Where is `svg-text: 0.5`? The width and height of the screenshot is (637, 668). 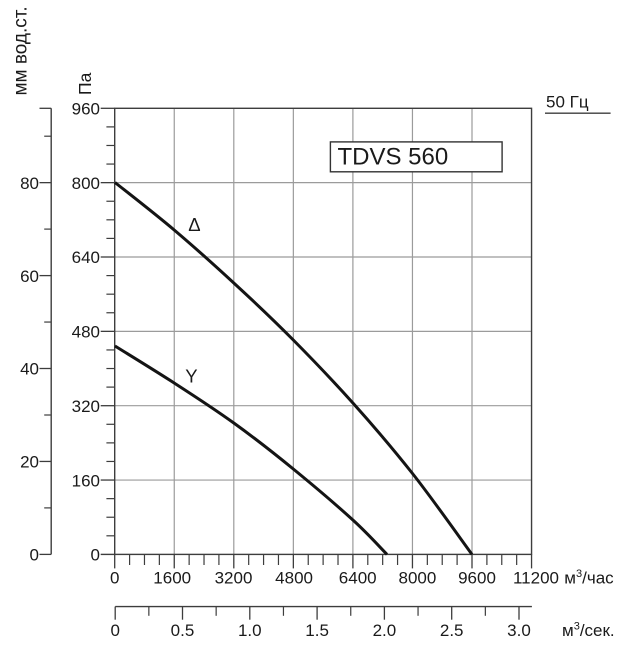 svg-text: 0.5 is located at coordinates (183, 630).